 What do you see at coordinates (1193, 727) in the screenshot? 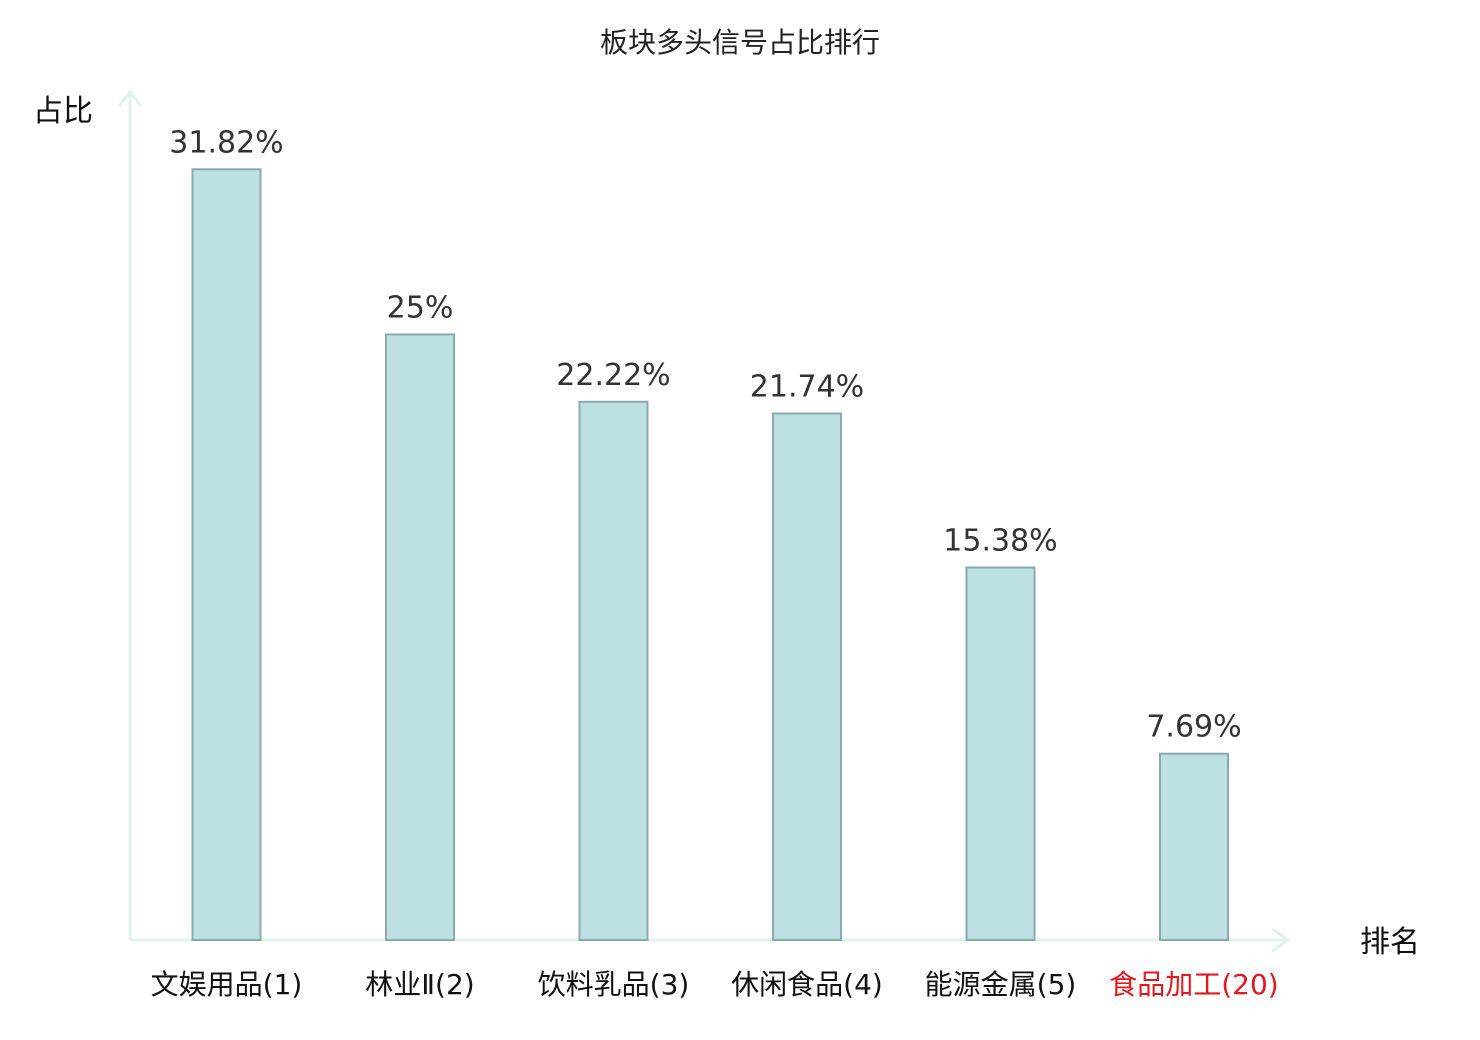
I see `data-label: 7.69%` at bounding box center [1193, 727].